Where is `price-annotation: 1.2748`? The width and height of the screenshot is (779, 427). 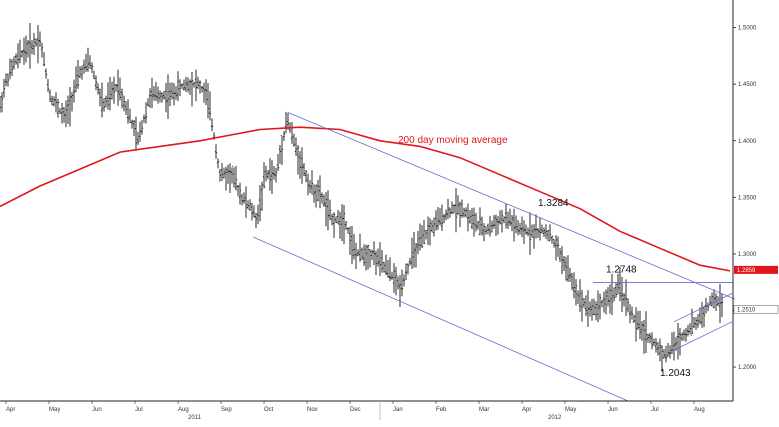
price-annotation: 1.2748 is located at coordinates (621, 269).